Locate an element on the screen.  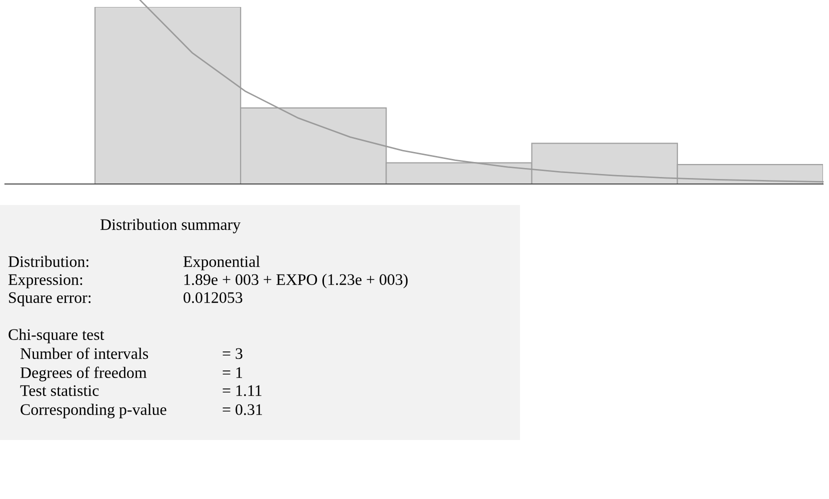
text: Test statistic is located at coordinates (59, 390).